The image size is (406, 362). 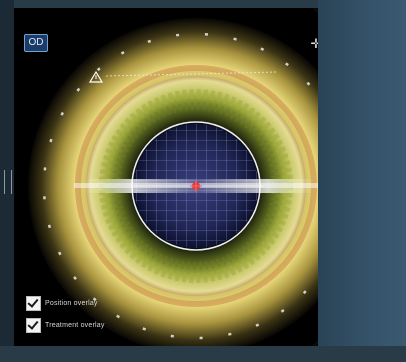 What do you see at coordinates (75, 325) in the screenshot?
I see `checkbox-label: Treatment overlay` at bounding box center [75, 325].